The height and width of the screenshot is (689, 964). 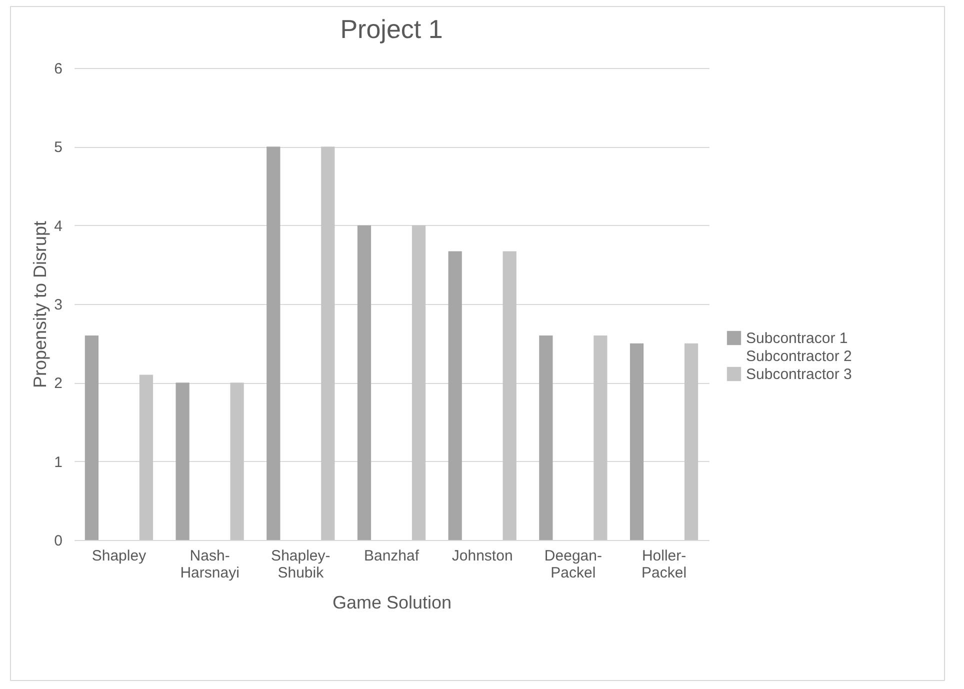 I want to click on x-tick-label: Nash-Harsnayi, so click(x=210, y=565).